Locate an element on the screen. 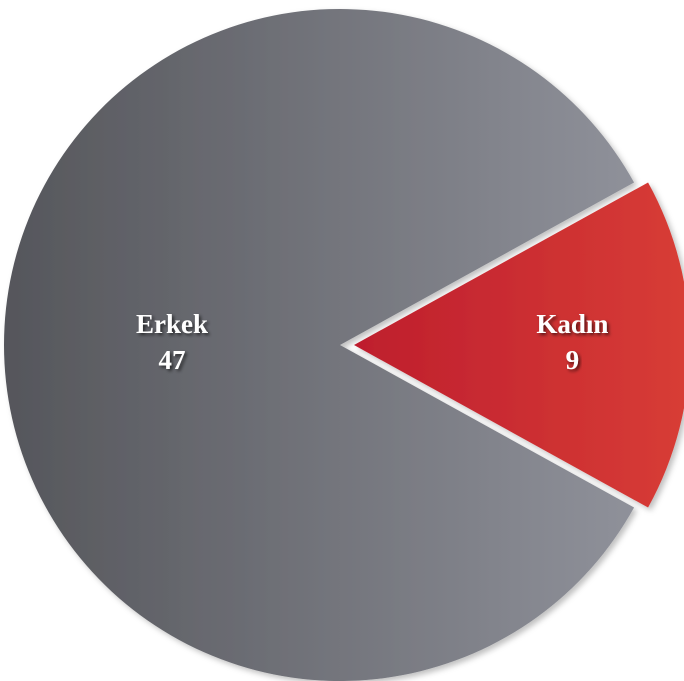  slice-value: 47 is located at coordinates (172, 360).